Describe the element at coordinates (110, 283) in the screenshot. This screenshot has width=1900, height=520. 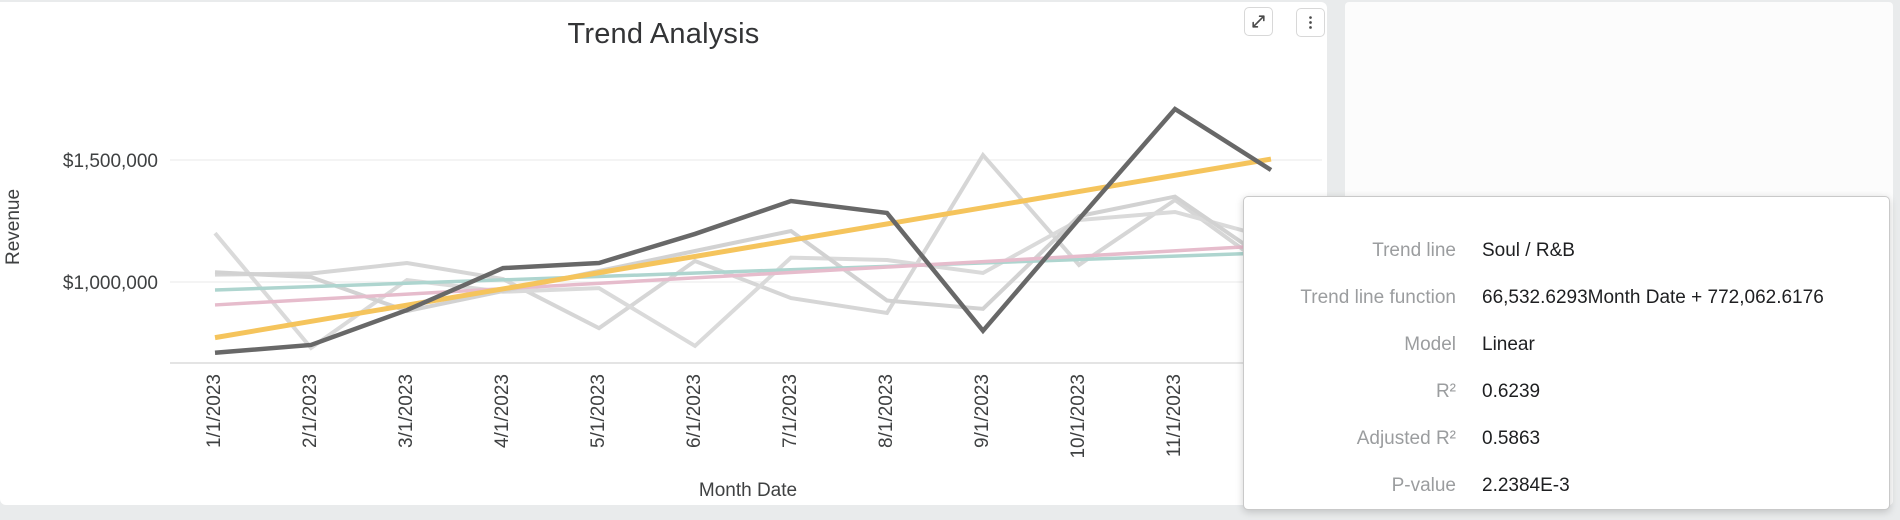
I see `y-tick-label: $1,000,000` at that location.